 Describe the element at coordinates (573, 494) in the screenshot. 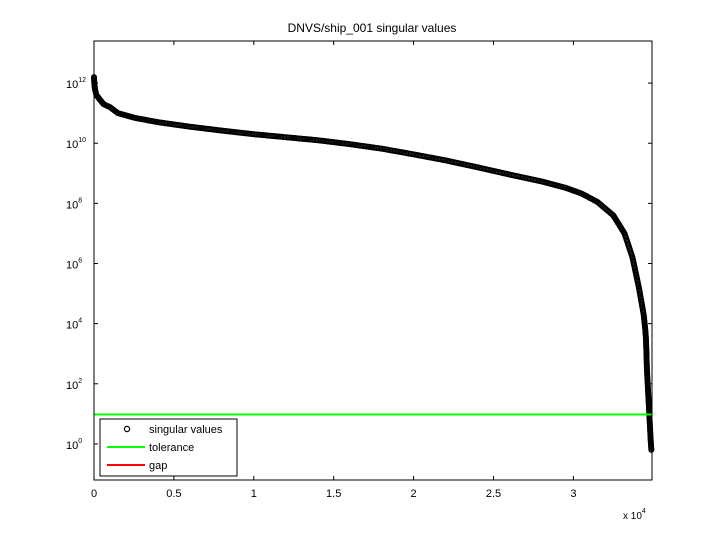

I see `x-tick-label: 3` at that location.